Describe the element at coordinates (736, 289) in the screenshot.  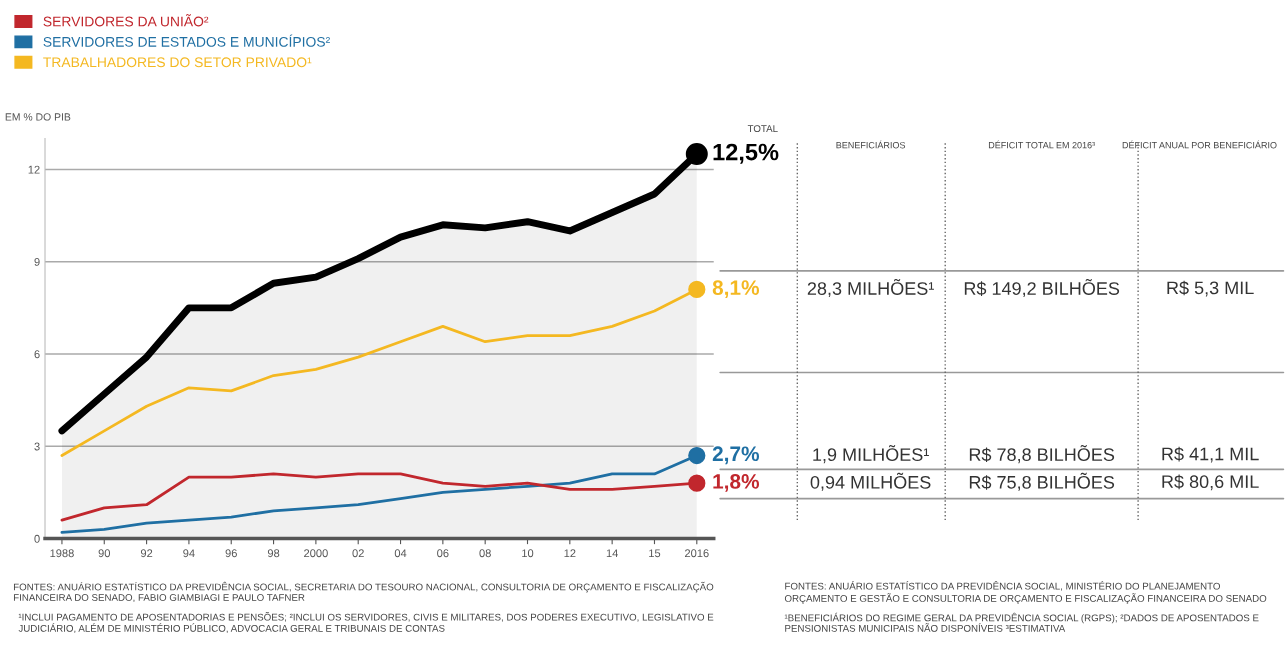
I see `data-label: 8,1%` at that location.